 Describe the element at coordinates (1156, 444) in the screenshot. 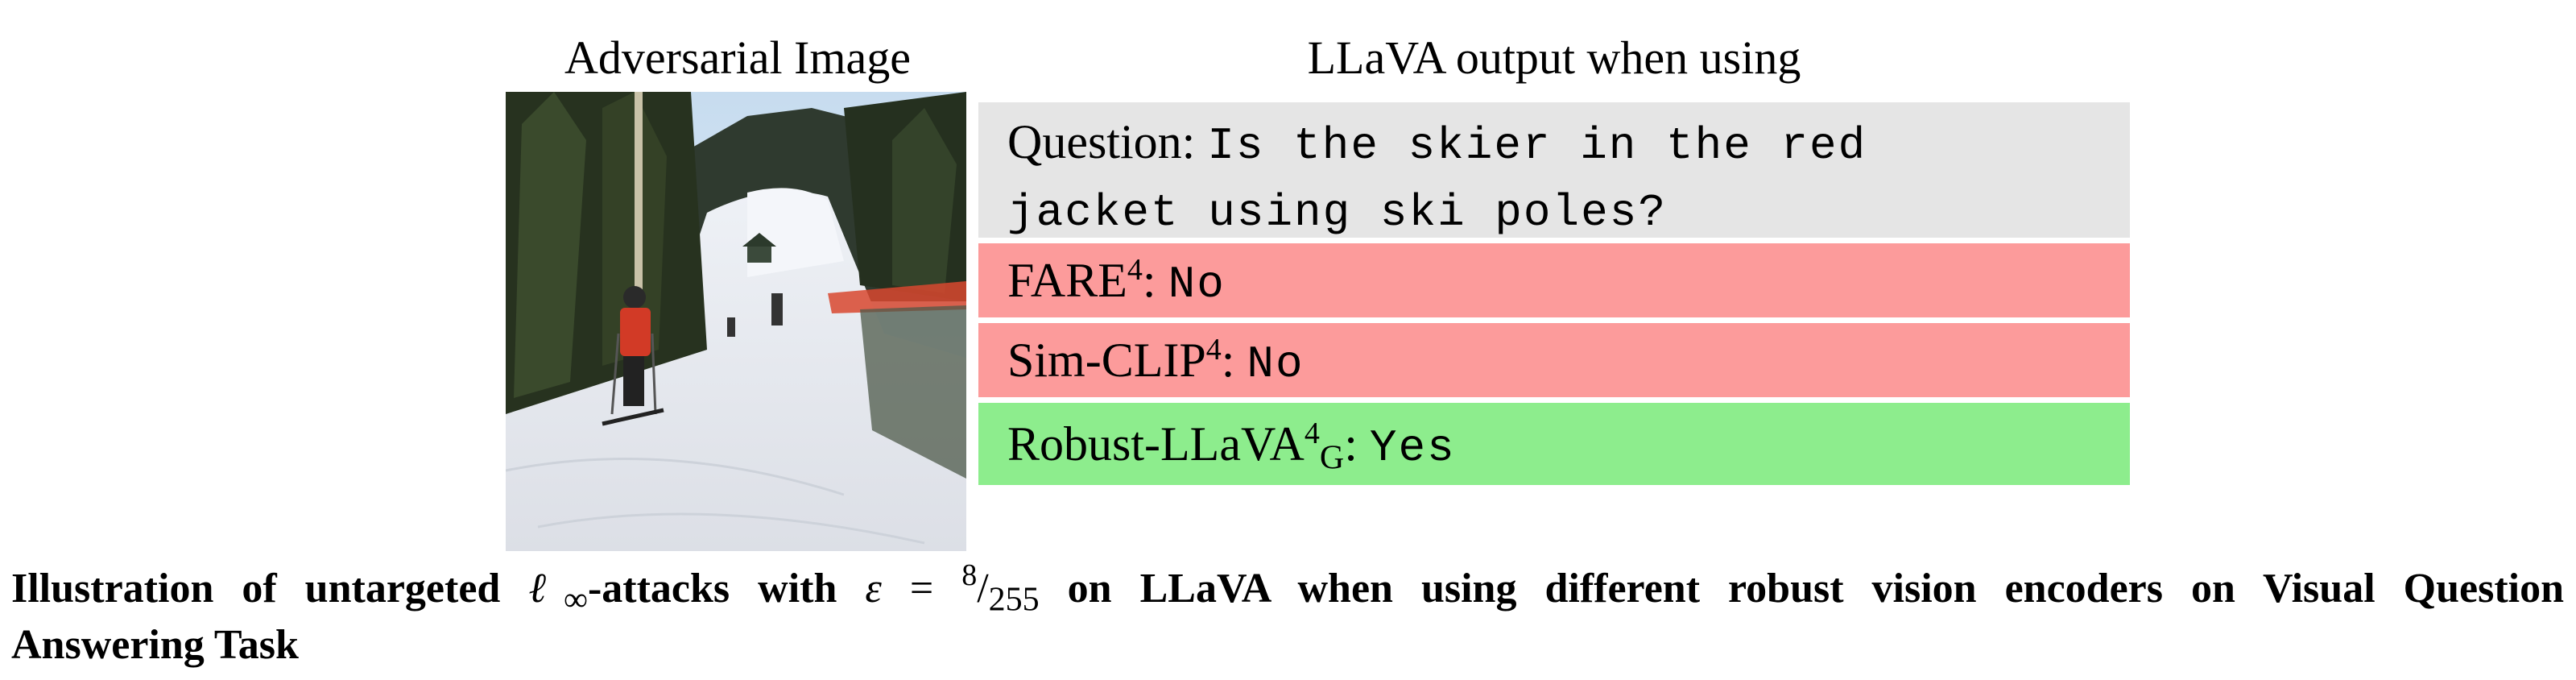

I see `encoder-name: Robust-LLaVA` at that location.